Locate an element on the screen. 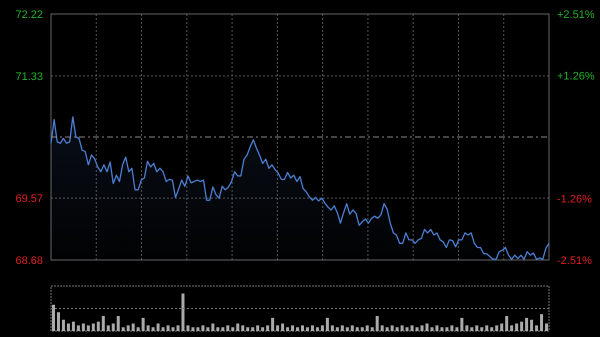  y2-tick-label: +2.51% is located at coordinates (576, 15).